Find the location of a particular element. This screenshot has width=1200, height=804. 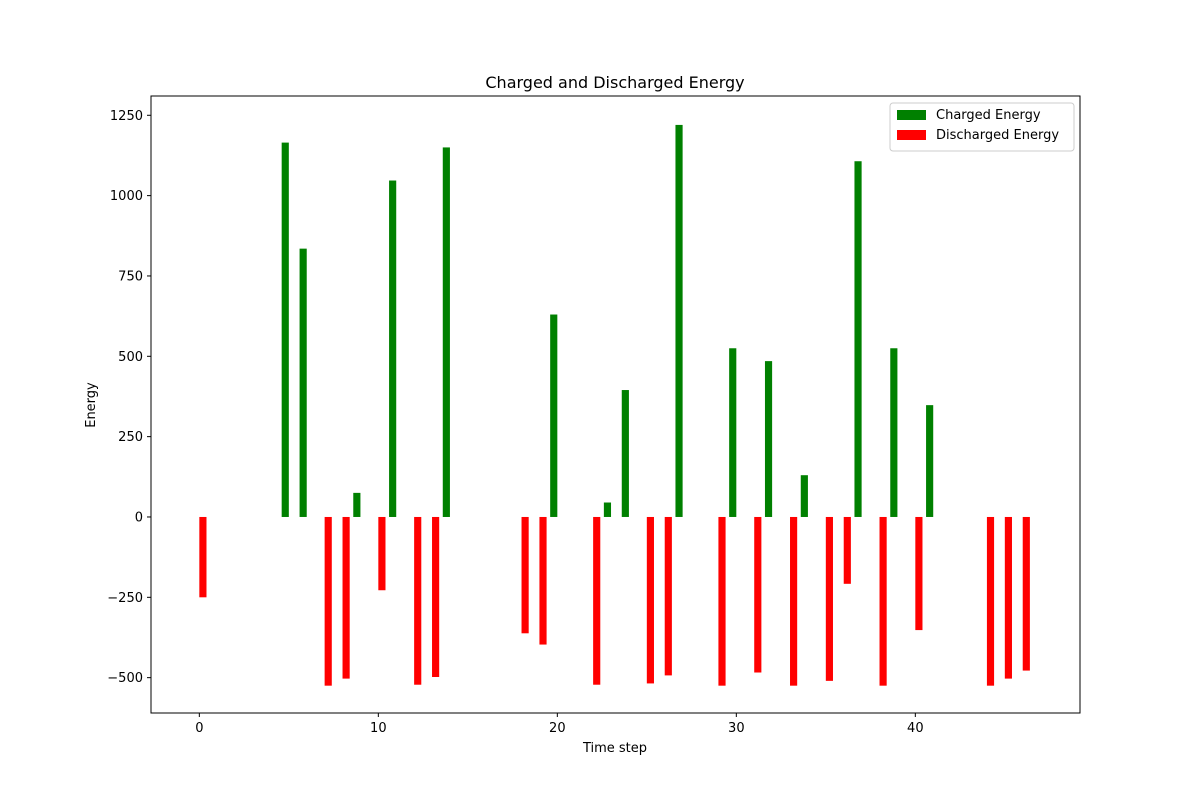

legend: Charged Energy Discharged Energy is located at coordinates (982, 127).